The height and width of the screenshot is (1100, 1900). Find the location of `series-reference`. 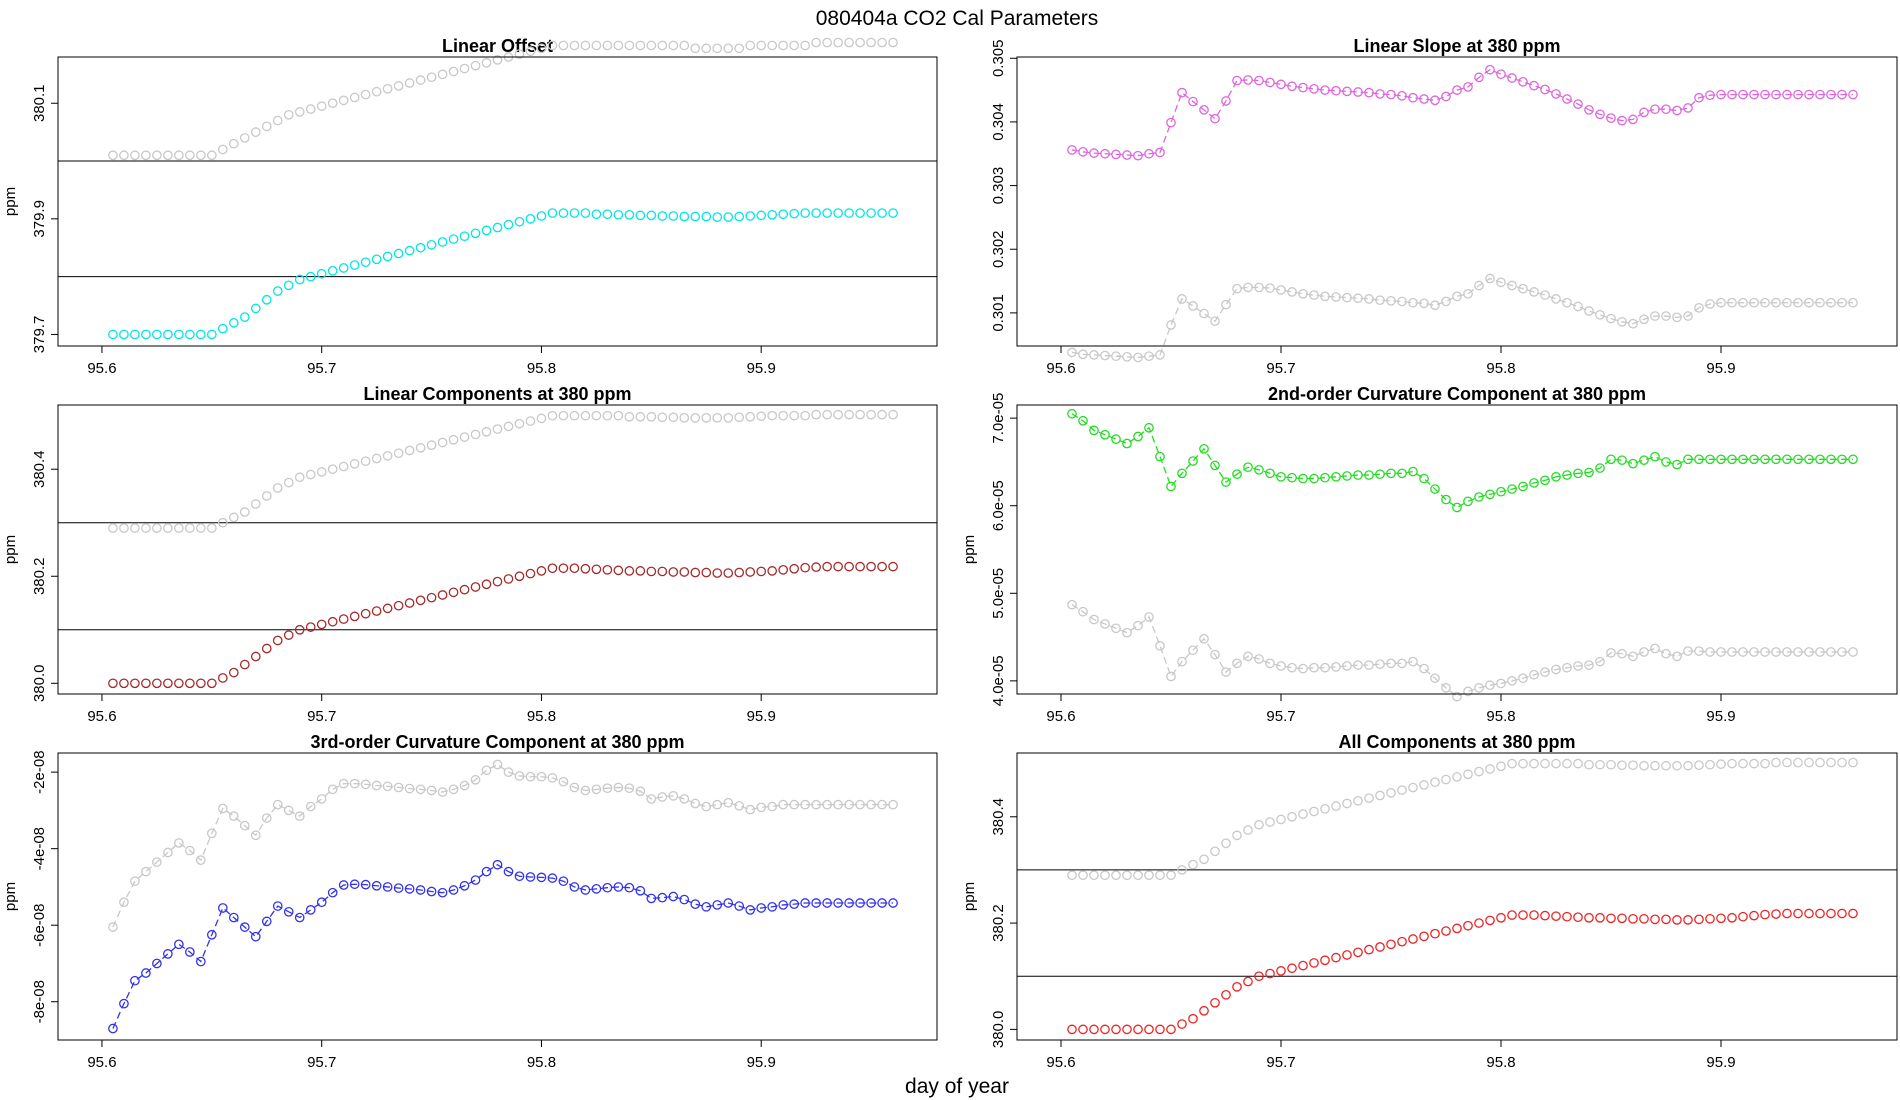

series-reference is located at coordinates (1462, 819).